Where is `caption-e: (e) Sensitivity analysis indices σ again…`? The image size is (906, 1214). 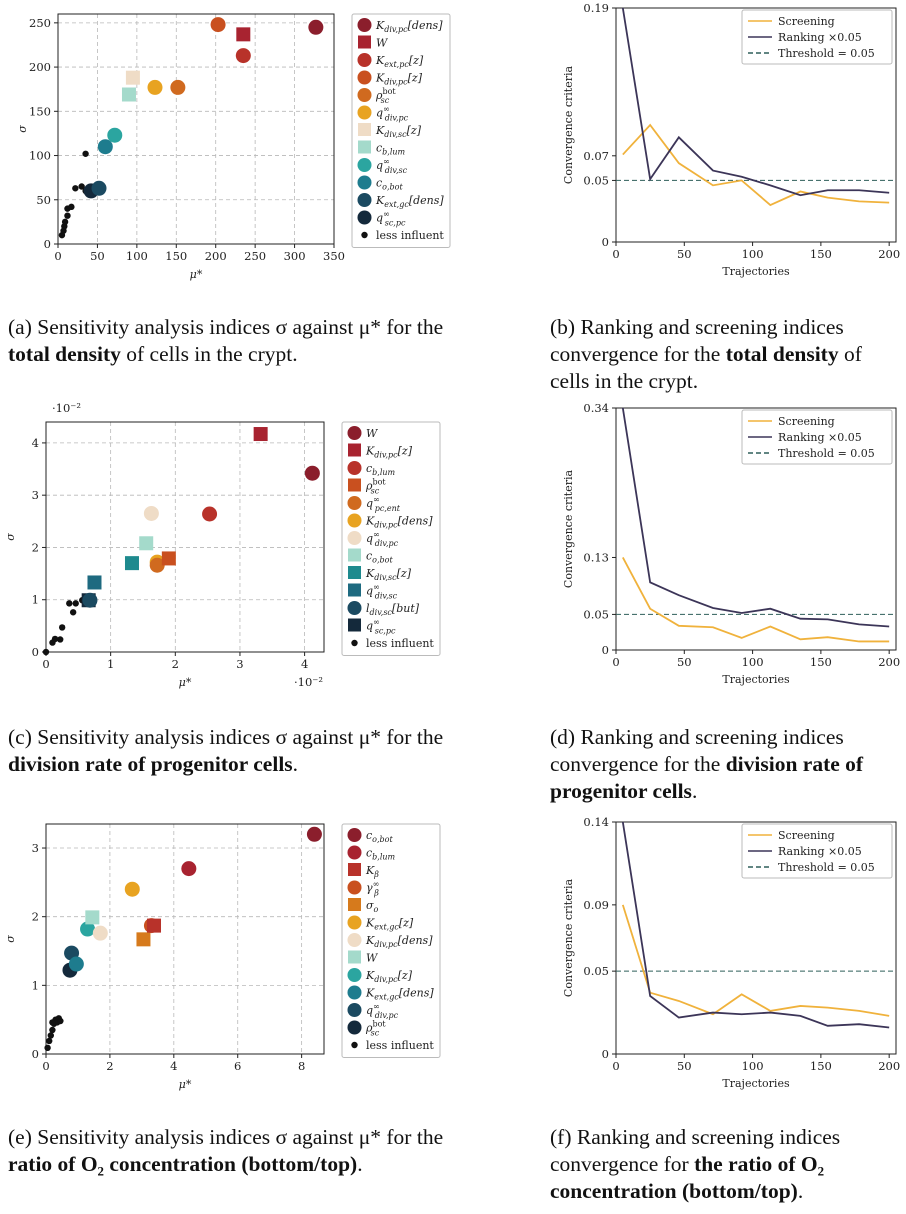
caption-e: (e) Sensitivity analysis indices σ again… is located at coordinates (235, 1151).